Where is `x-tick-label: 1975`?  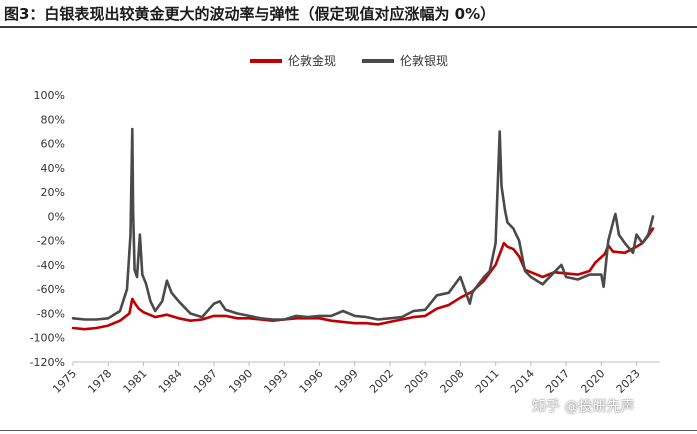
x-tick-label: 1975 is located at coordinates (64, 381).